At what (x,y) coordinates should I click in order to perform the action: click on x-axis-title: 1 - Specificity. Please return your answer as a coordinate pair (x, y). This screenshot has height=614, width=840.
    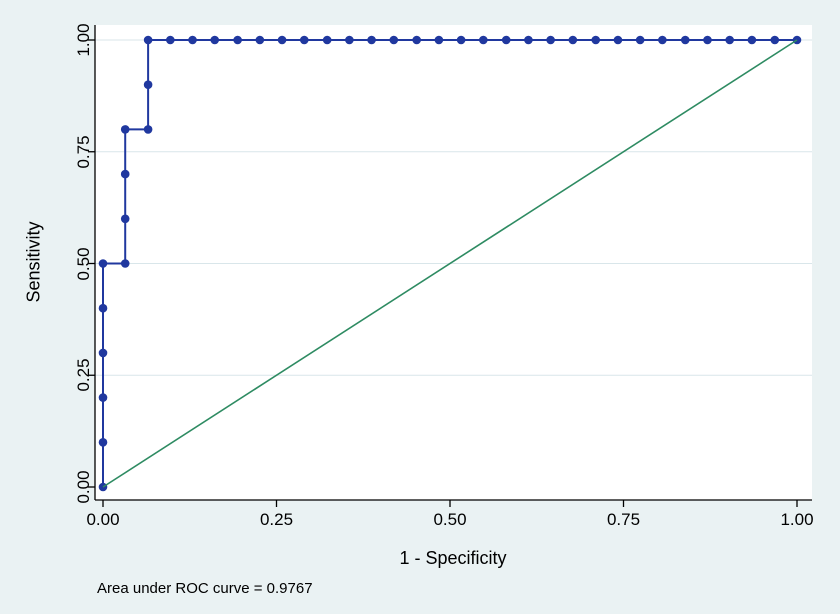
    Looking at the image, I should click on (453, 558).